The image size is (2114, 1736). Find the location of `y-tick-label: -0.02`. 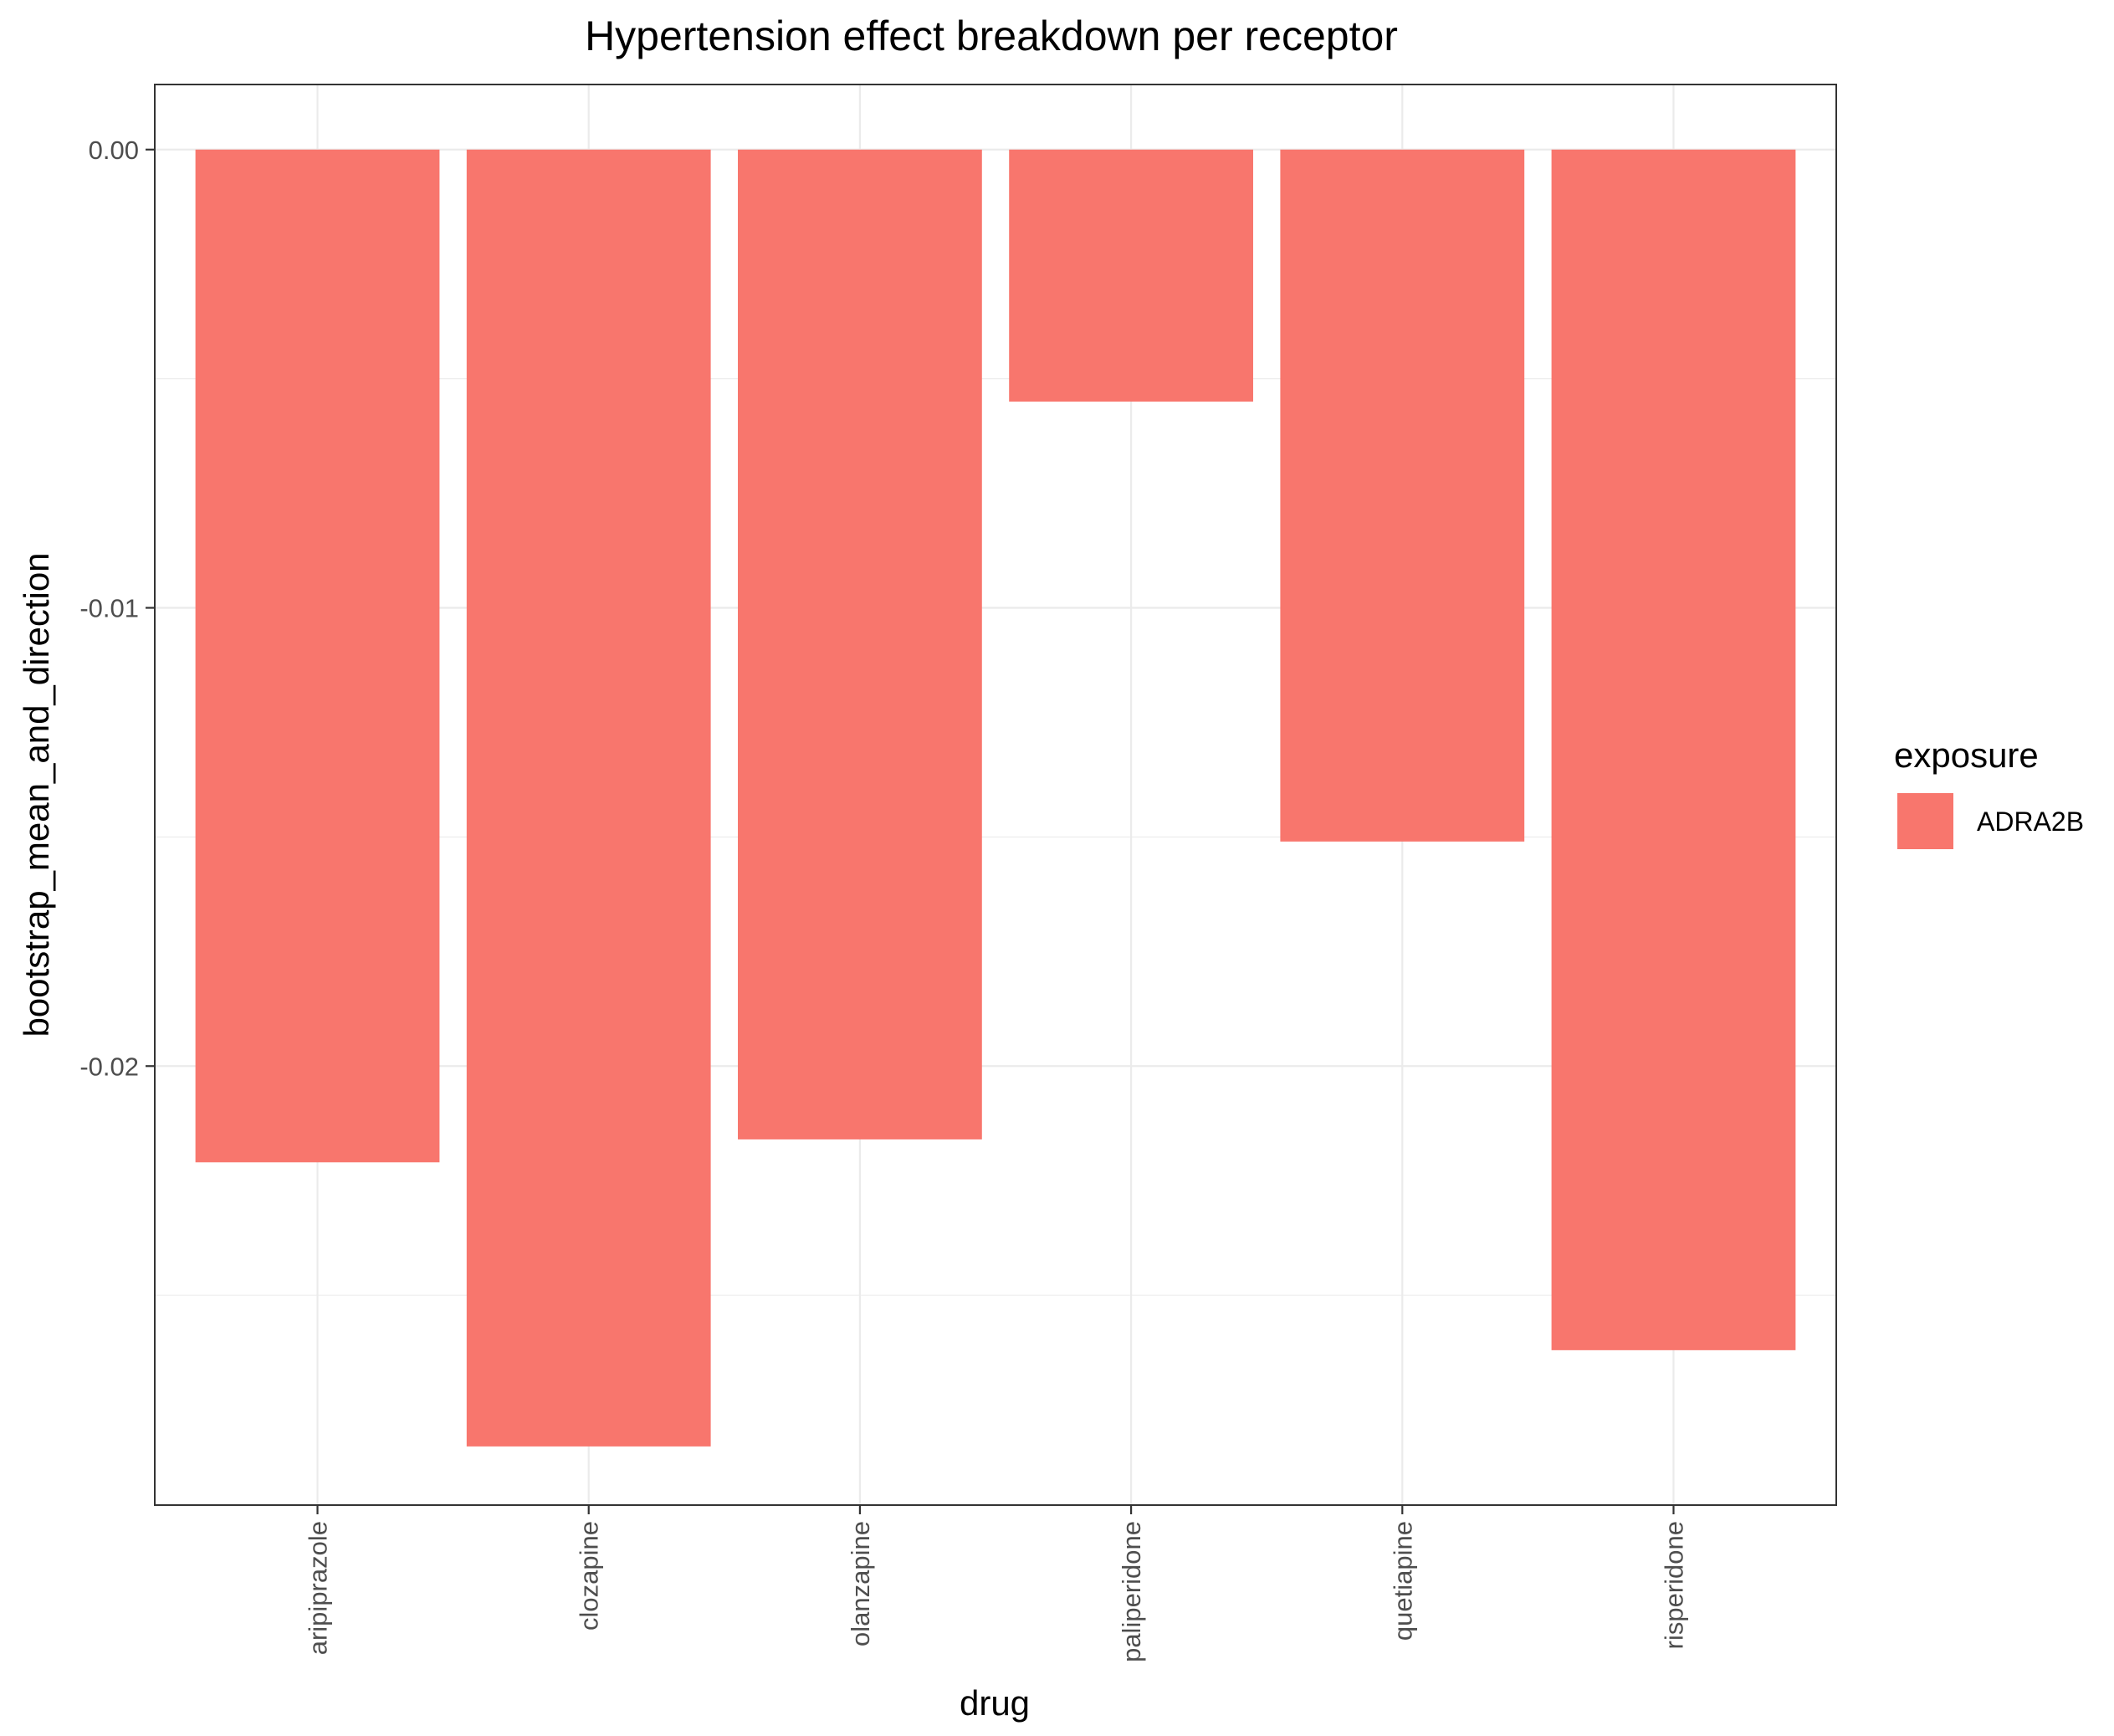

y-tick-label: -0.02 is located at coordinates (109, 1066).